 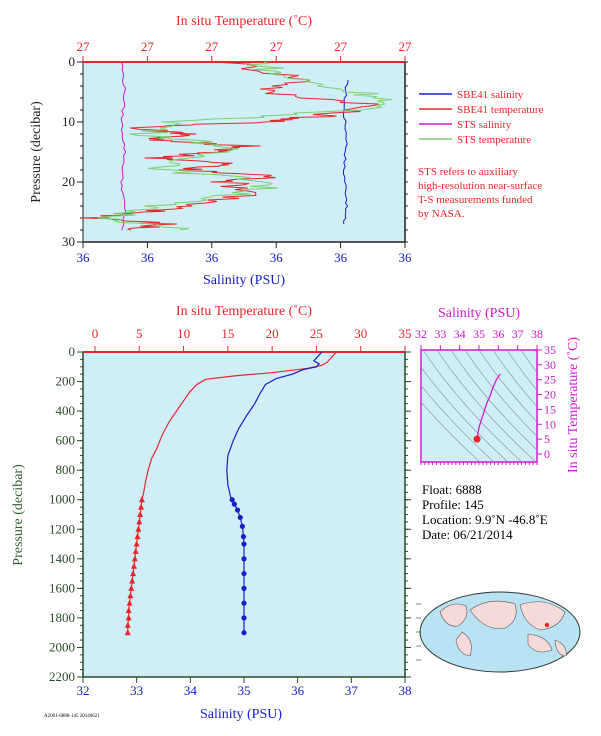 I want to click on profile-y-tick-label: 200, so click(x=66, y=381).